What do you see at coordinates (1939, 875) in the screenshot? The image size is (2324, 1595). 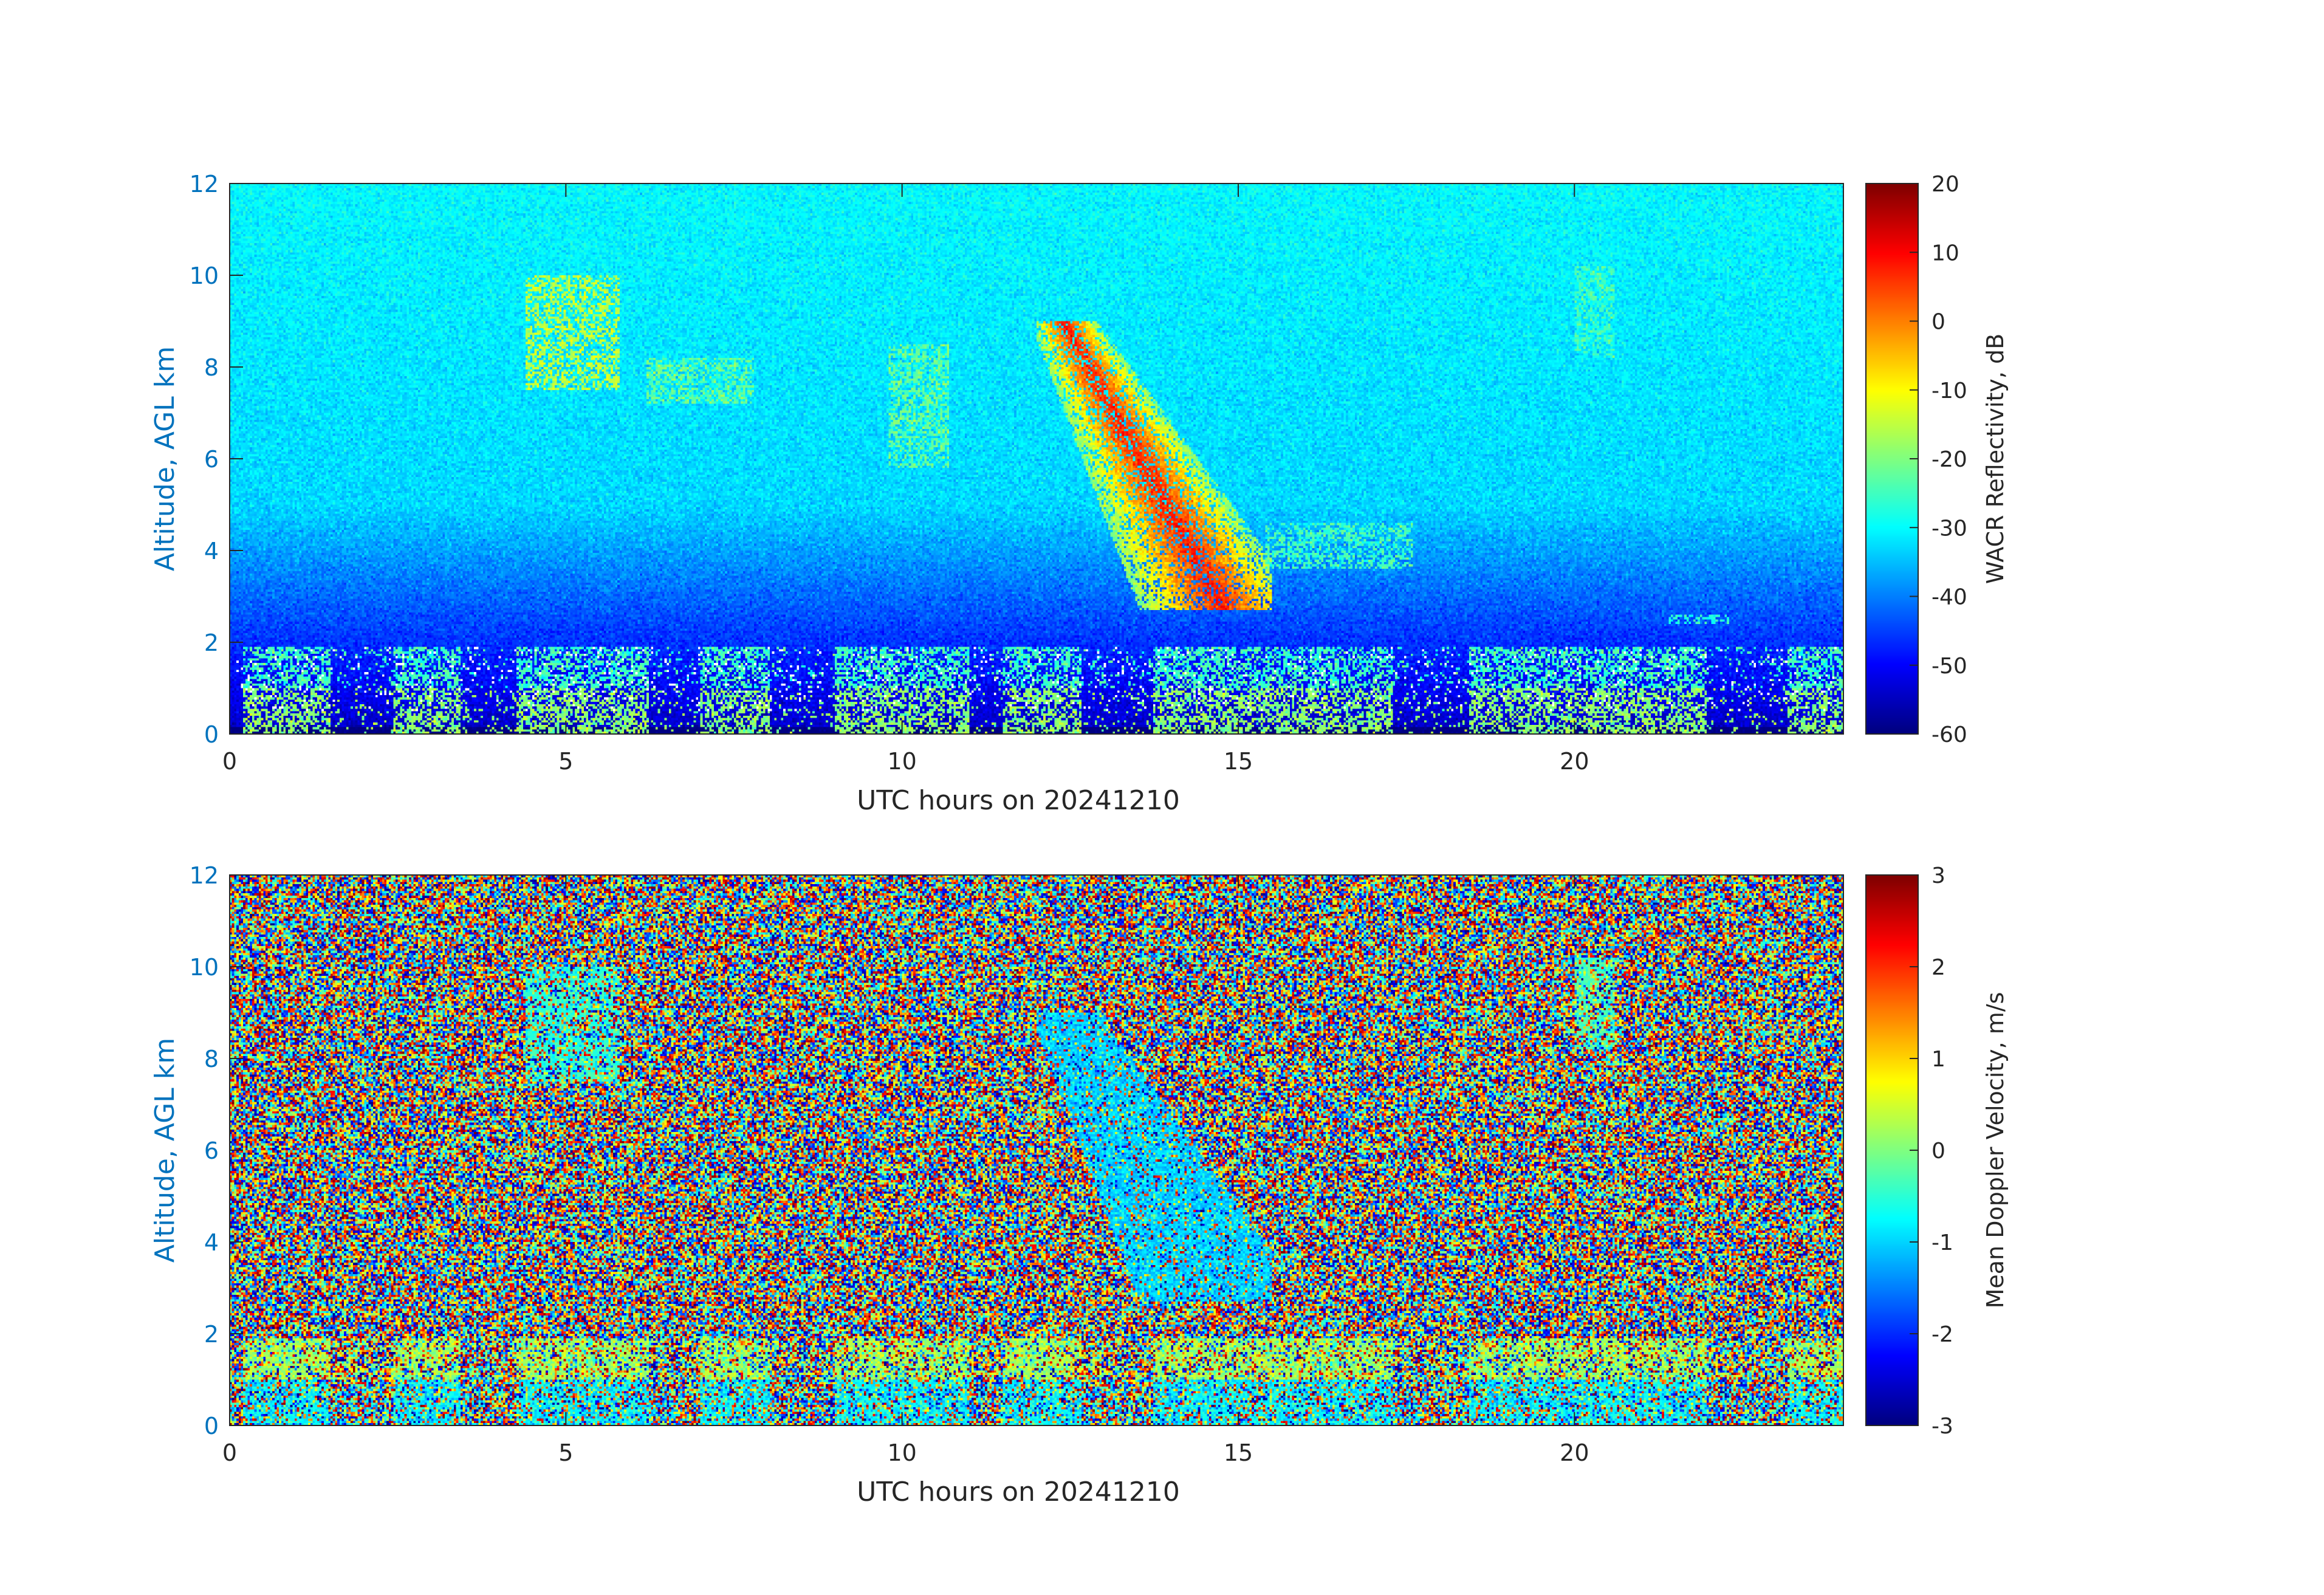 I see `colorbar-tick-label: 3` at bounding box center [1939, 875].